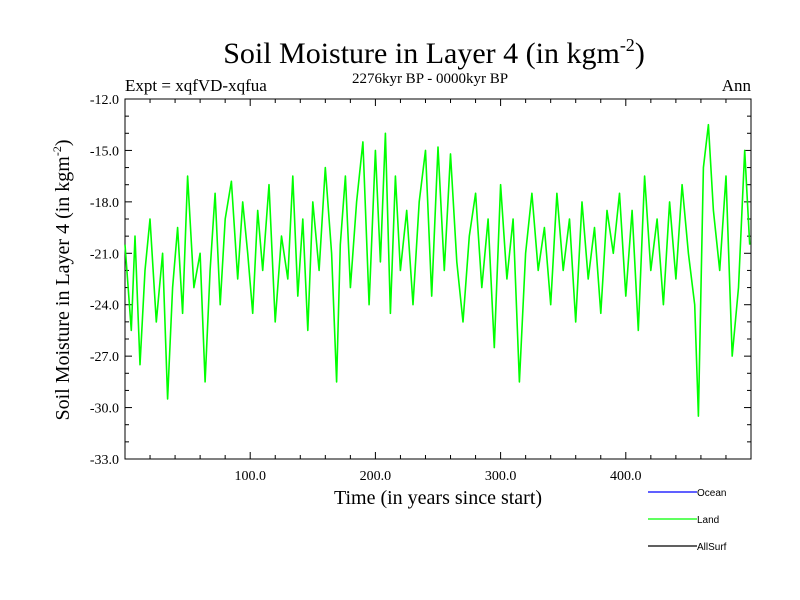 The height and width of the screenshot is (600, 800). I want to click on subtitle-right: Ann, so click(737, 85).